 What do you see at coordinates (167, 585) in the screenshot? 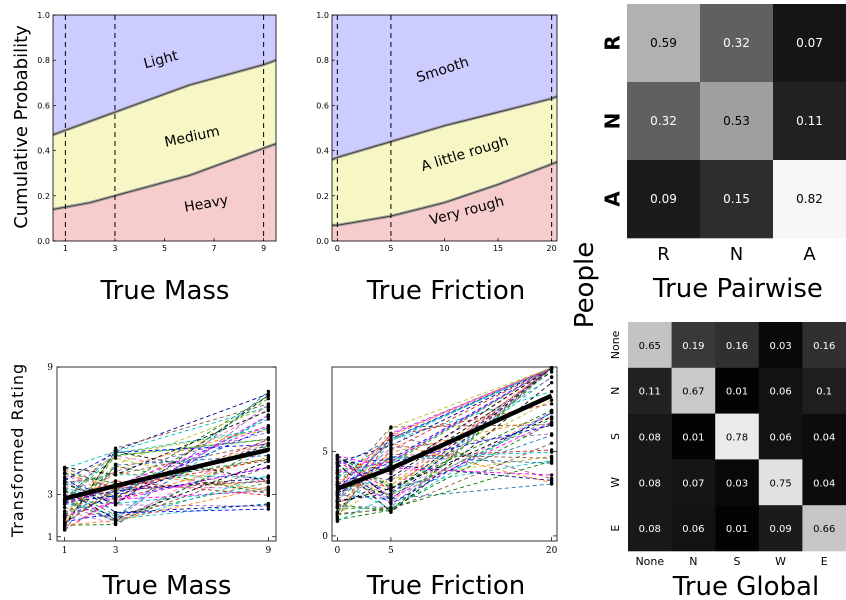
I see `mass-rating-xlabel: True Mass` at bounding box center [167, 585].